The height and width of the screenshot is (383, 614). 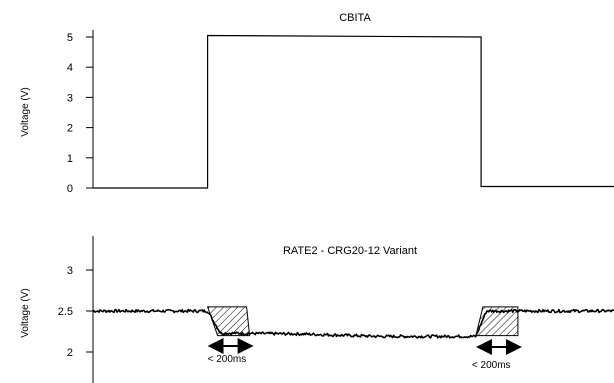 What do you see at coordinates (70, 38) in the screenshot?
I see `cbita-y-tick-label: 5` at bounding box center [70, 38].